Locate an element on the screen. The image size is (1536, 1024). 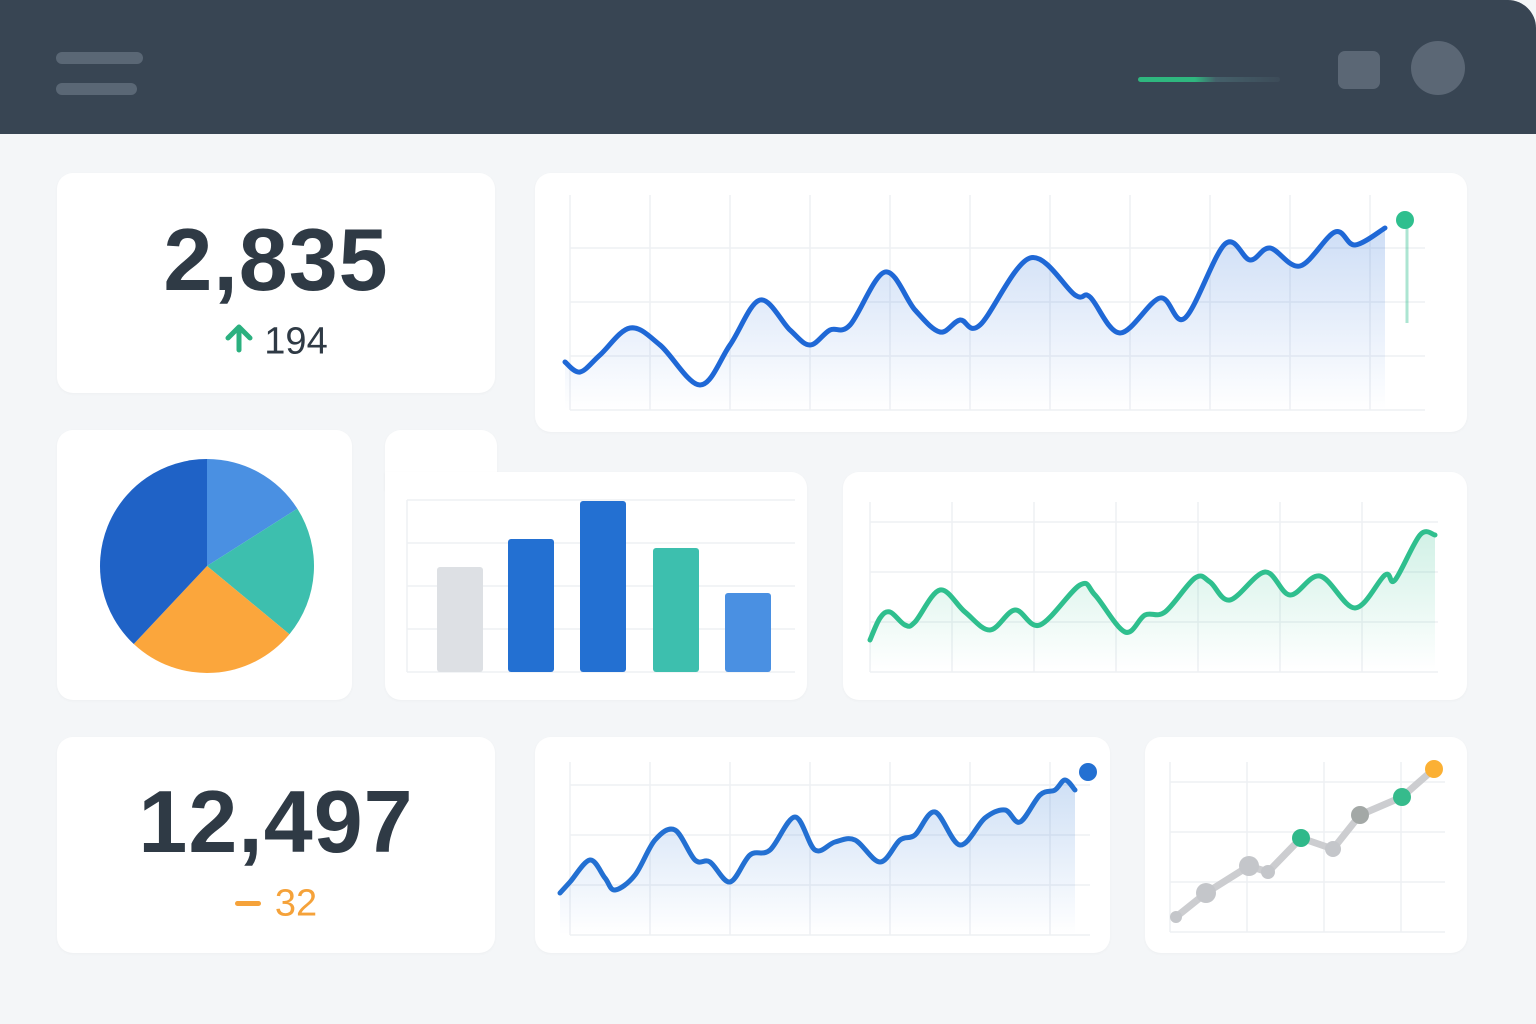
kpi-delta-value: 32 is located at coordinates (296, 903).